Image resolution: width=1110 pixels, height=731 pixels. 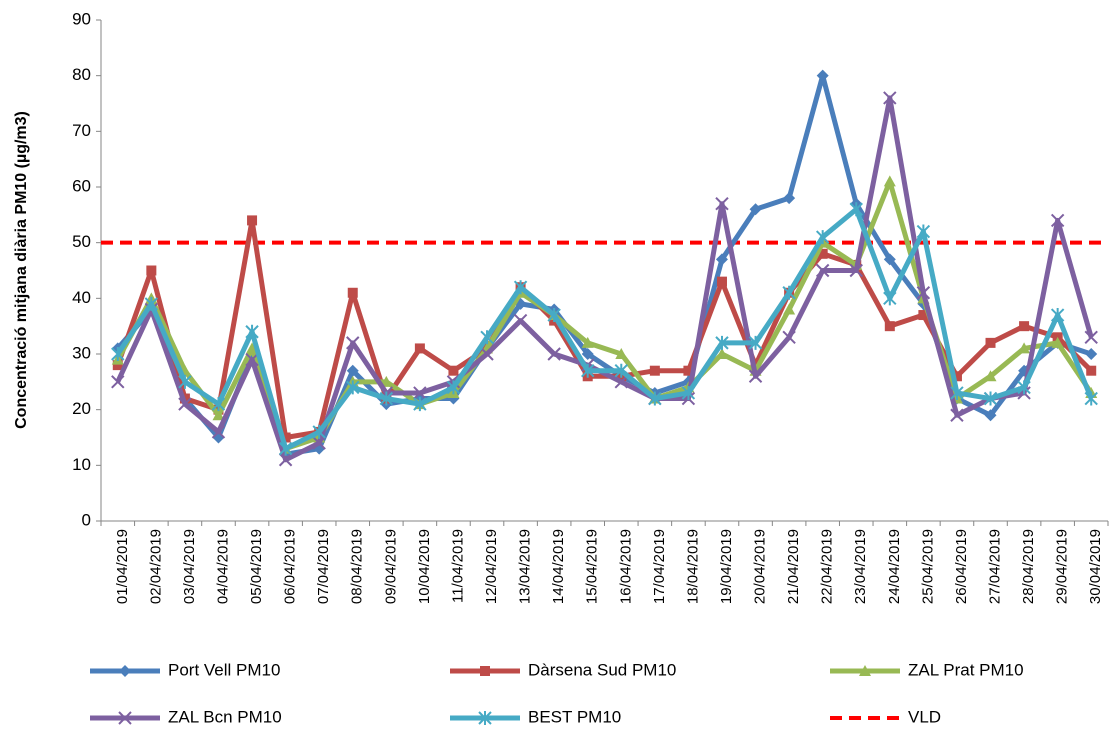 I want to click on x-tick-label: 15/04/2019, so click(x=592, y=566).